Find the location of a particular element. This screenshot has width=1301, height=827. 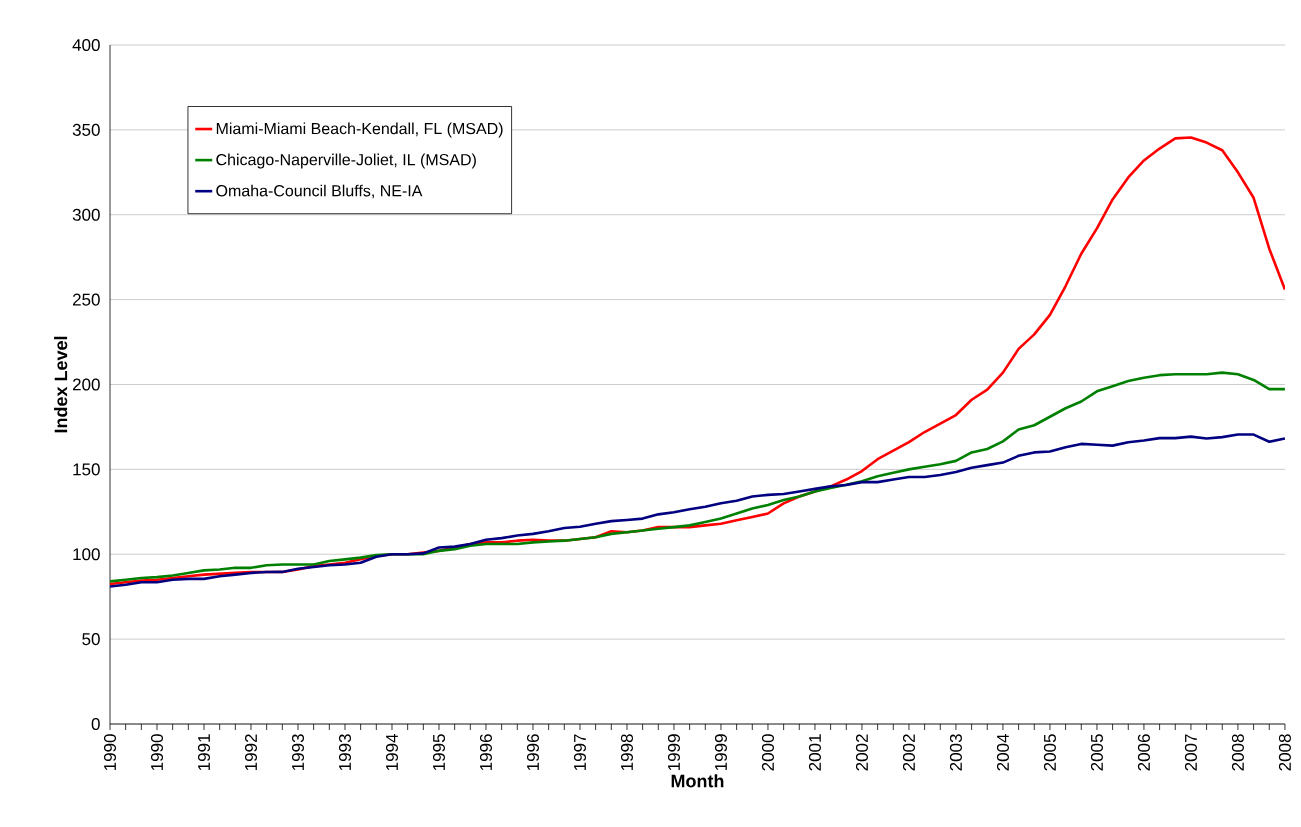

x-tick-label: 2000 is located at coordinates (767, 752).